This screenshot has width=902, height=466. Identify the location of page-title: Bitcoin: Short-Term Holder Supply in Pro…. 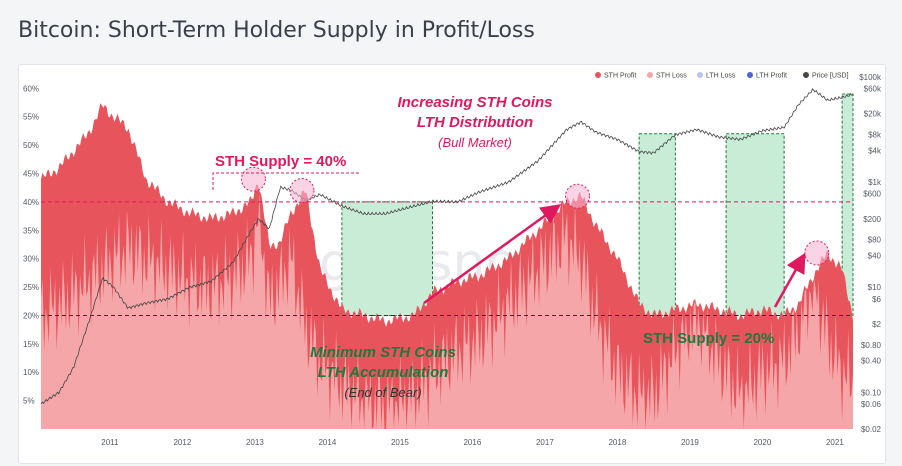
(276, 30).